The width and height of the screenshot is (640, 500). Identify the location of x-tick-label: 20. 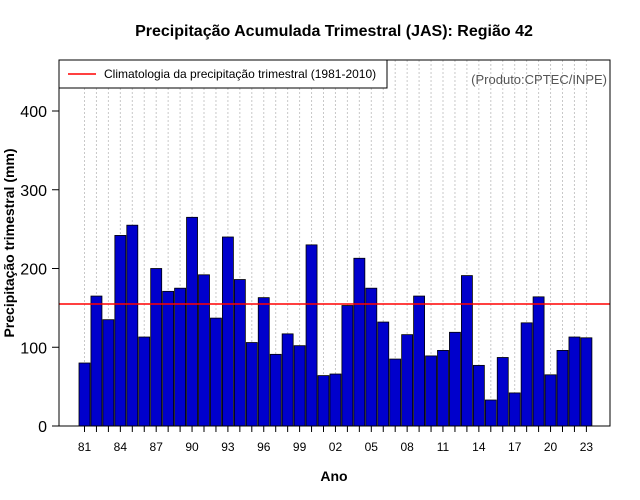
(551, 447).